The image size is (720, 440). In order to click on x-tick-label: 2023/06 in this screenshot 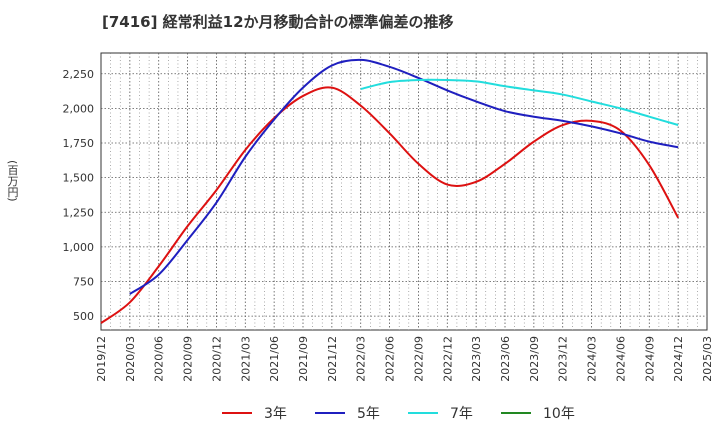, I will do `click(505, 359)`.